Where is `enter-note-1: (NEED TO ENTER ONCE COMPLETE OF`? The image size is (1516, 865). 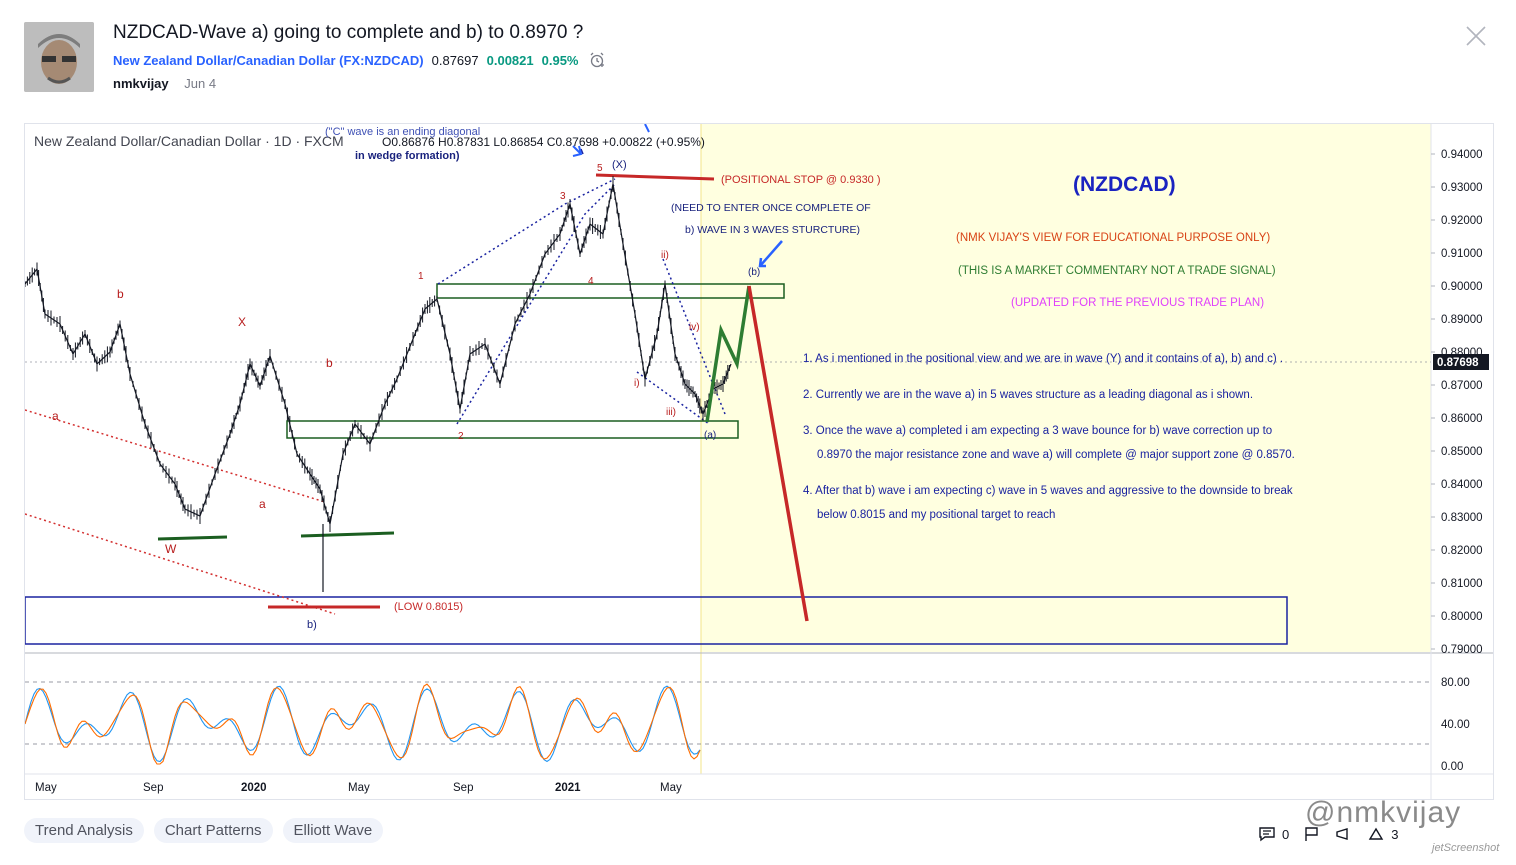 enter-note-1: (NEED TO ENTER ONCE COMPLETE OF is located at coordinates (771, 208).